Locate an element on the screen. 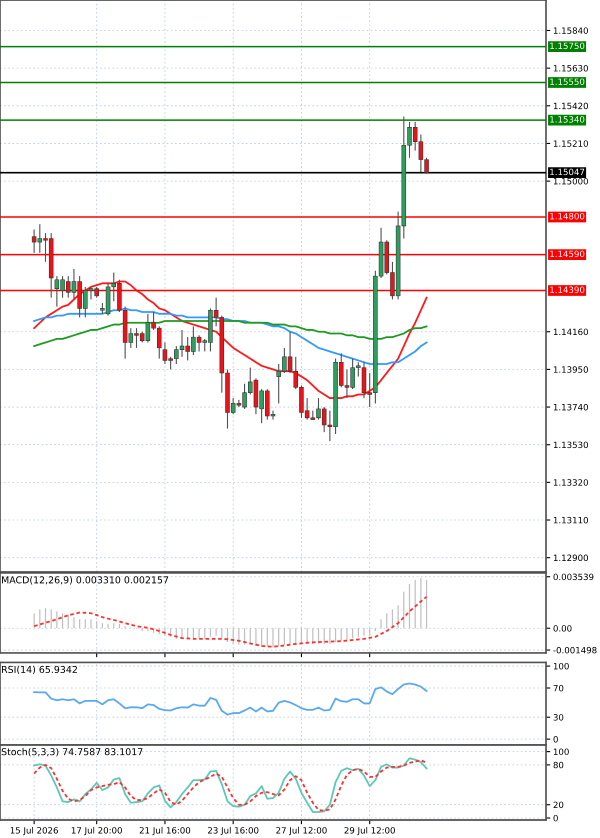  ref-line-label: 1.14590 is located at coordinates (567, 254).